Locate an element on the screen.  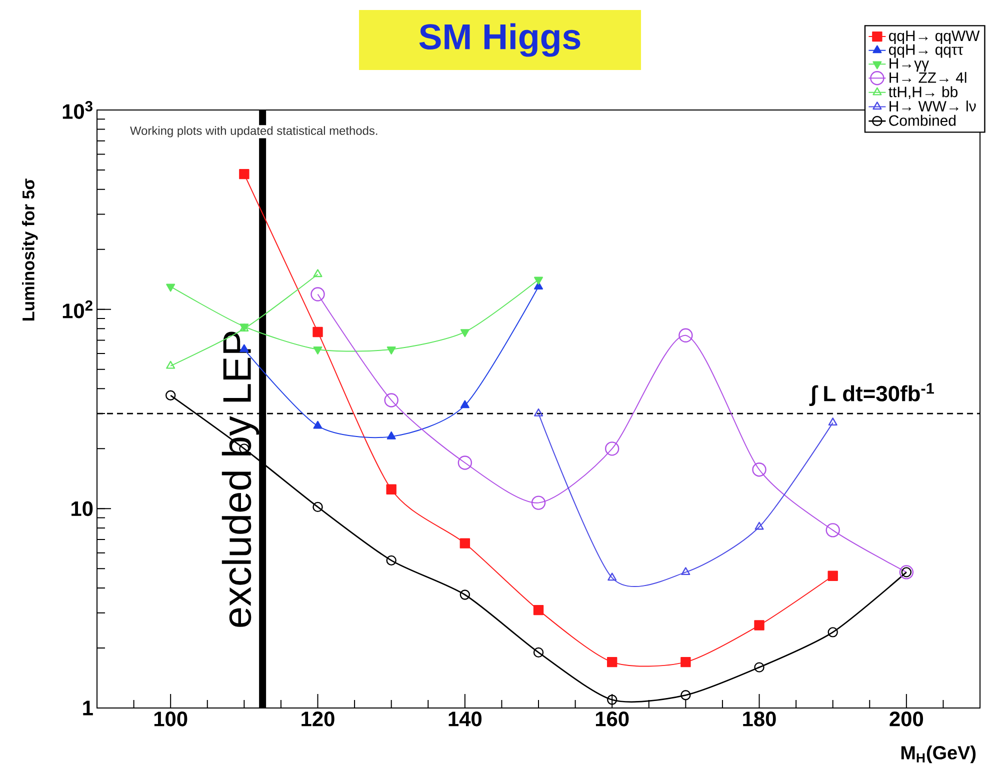
y-tick-label: 10$^{2}$ is located at coordinates (77, 309).